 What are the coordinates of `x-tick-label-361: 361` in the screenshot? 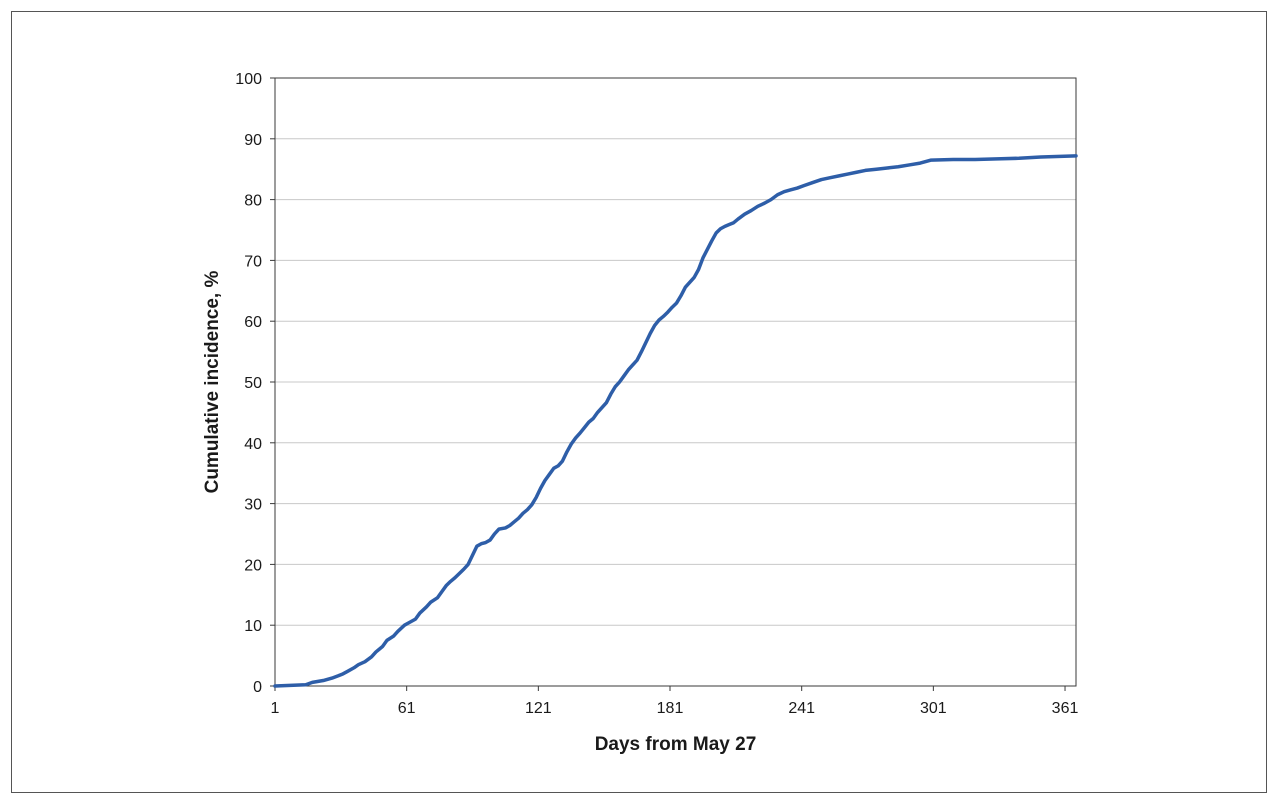 It's located at (1065, 708).